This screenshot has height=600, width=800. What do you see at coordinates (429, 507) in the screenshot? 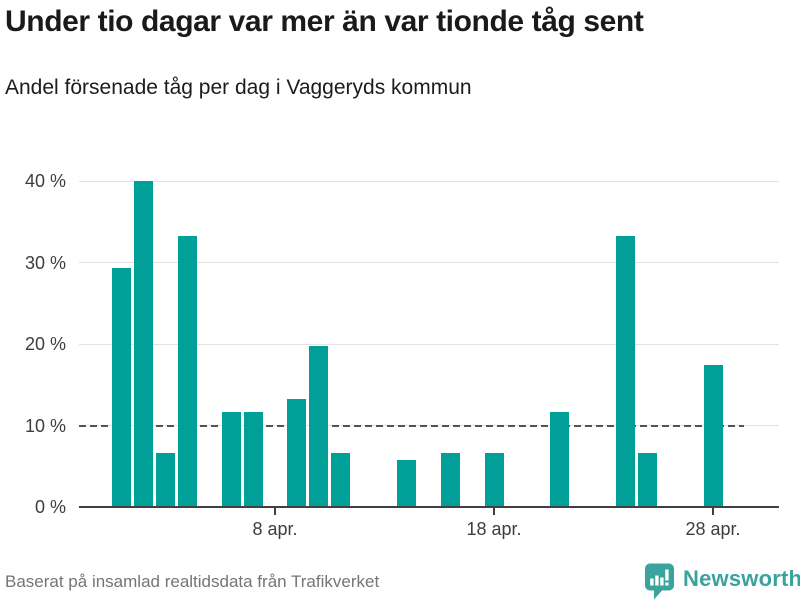
I see `x-axis-line` at bounding box center [429, 507].